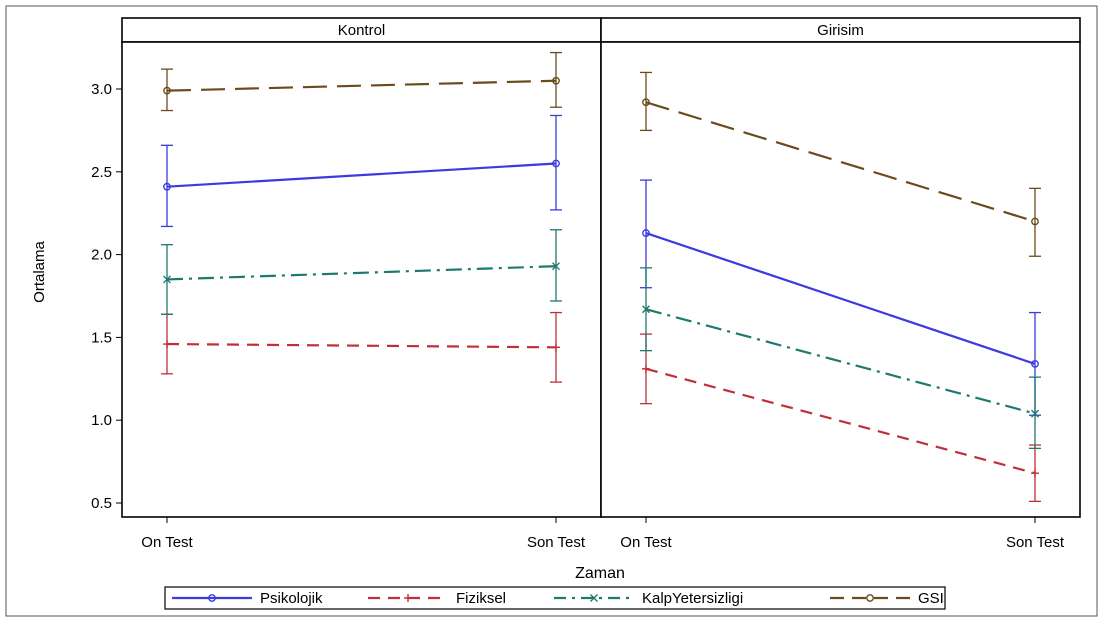  I want to click on legend-item-fiziksel: Fiziksel, so click(437, 598).